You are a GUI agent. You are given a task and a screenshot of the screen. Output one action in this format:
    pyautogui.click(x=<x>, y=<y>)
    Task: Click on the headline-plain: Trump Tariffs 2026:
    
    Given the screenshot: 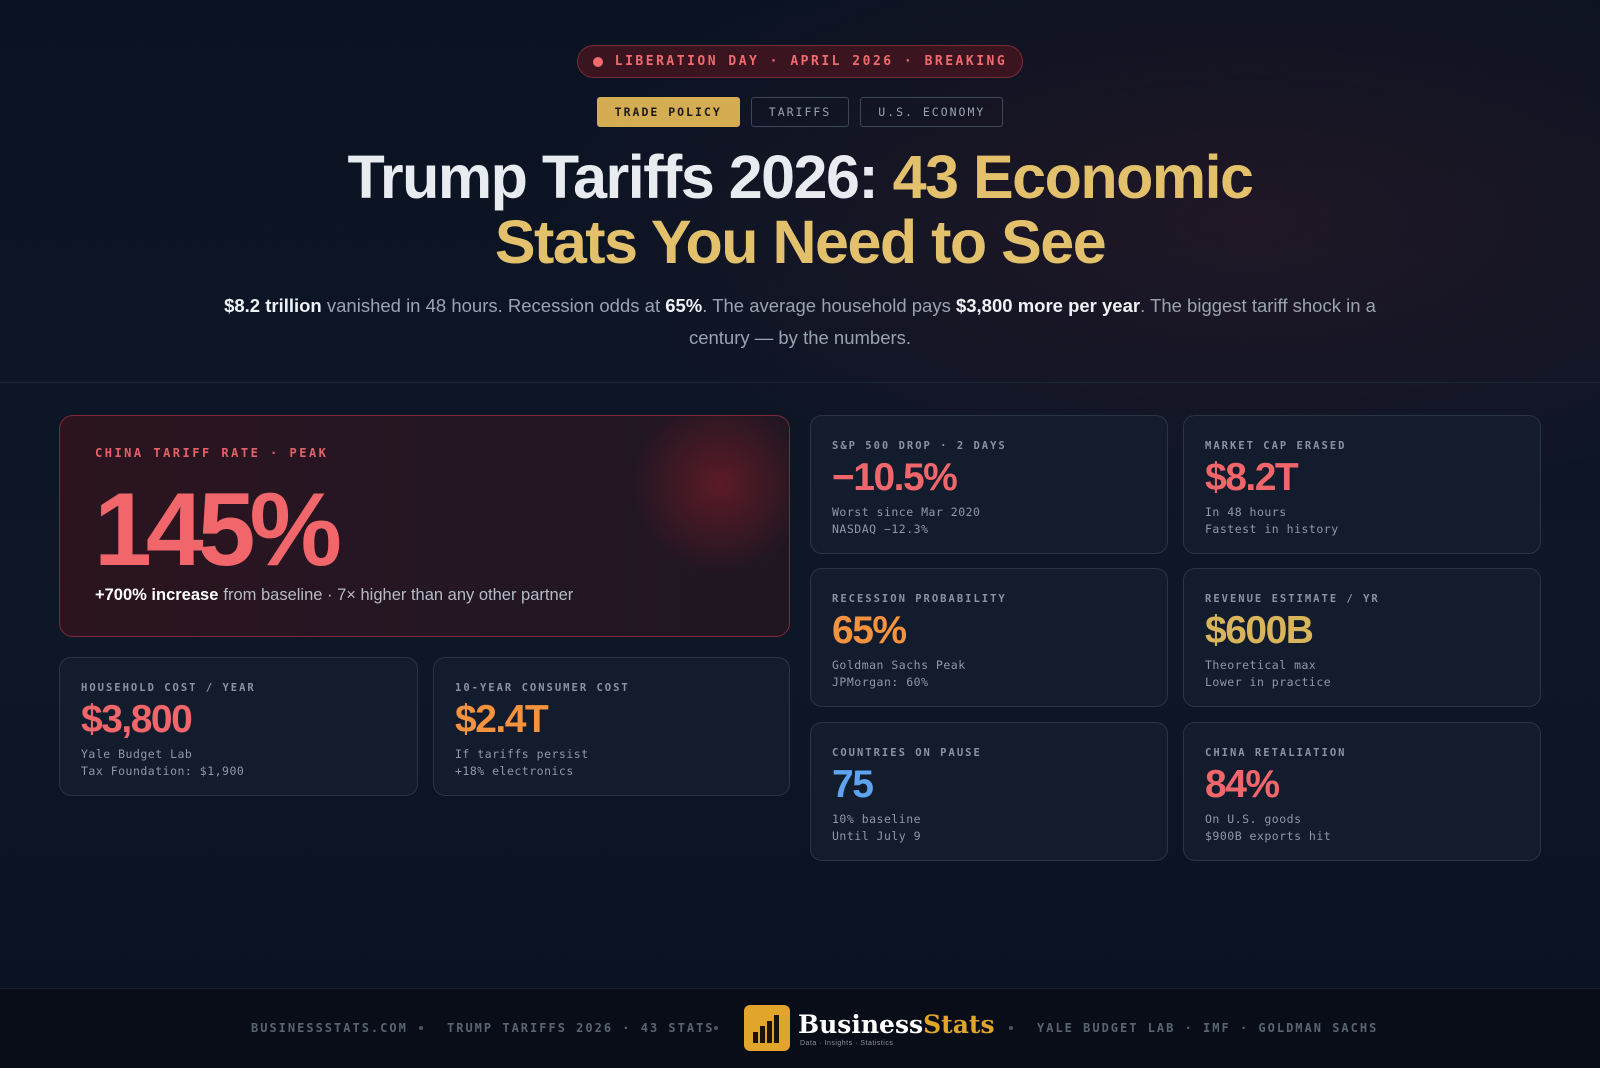 What is the action you would take?
    pyautogui.click(x=620, y=177)
    